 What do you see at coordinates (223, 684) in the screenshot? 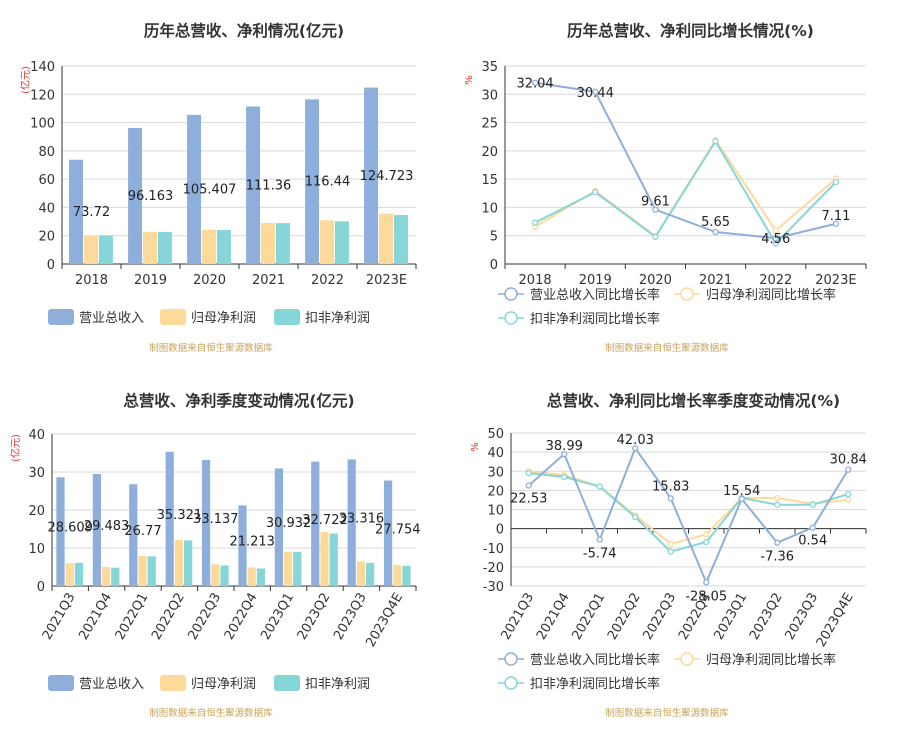
I see `legend-label: 归母净利润` at bounding box center [223, 684].